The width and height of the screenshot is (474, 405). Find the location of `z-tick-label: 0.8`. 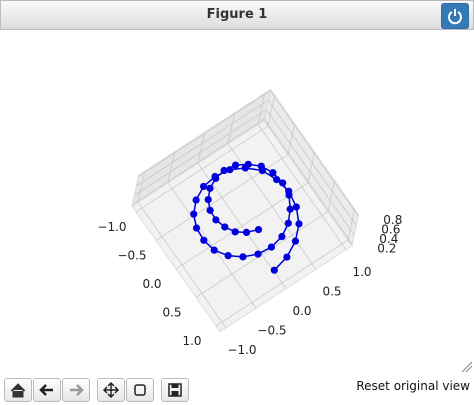

z-tick-label: 0.8 is located at coordinates (392, 220).